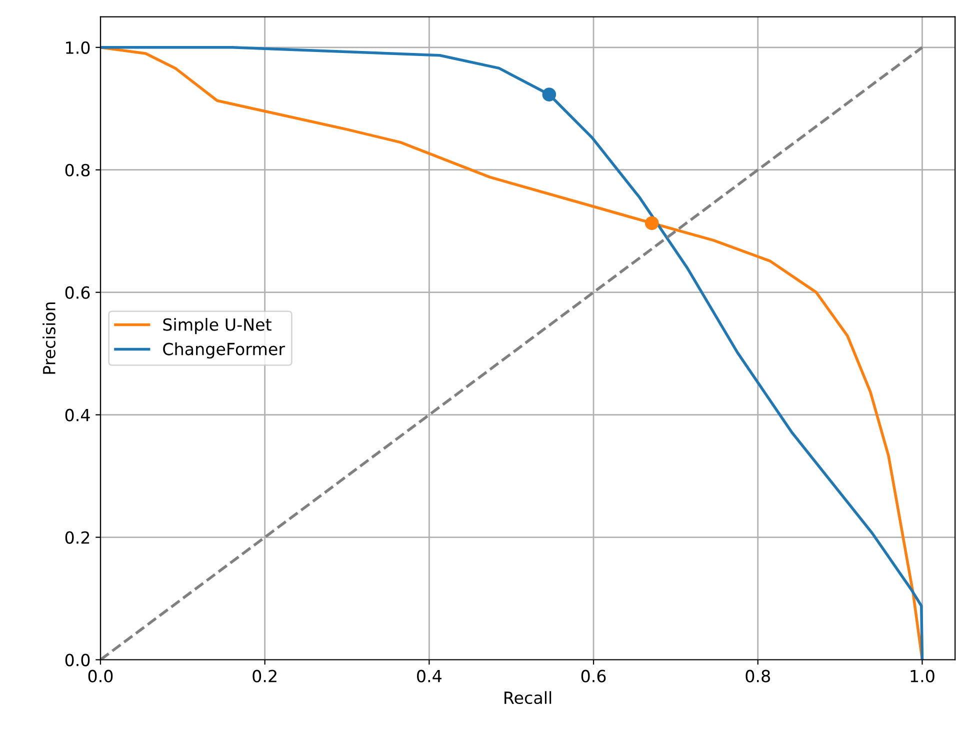 This screenshot has width=957, height=729. Describe the element at coordinates (100, 676) in the screenshot. I see `x-tick-label: 0.0` at that location.